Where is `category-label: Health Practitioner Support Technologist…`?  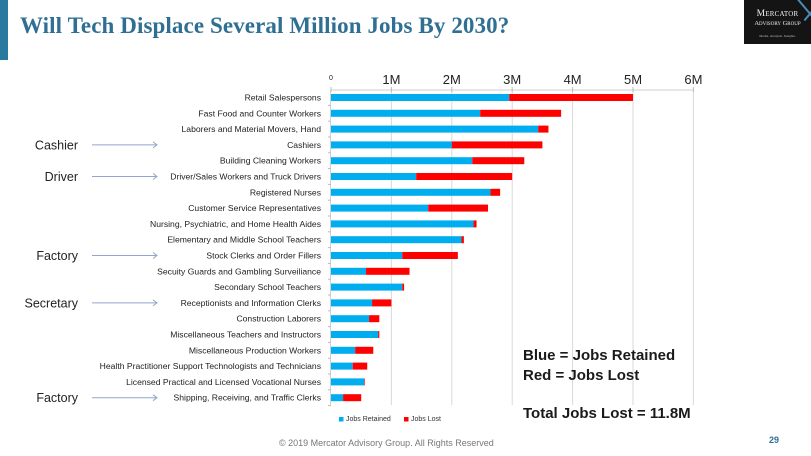
category-label: Health Practitioner Support Technologist… is located at coordinates (210, 366).